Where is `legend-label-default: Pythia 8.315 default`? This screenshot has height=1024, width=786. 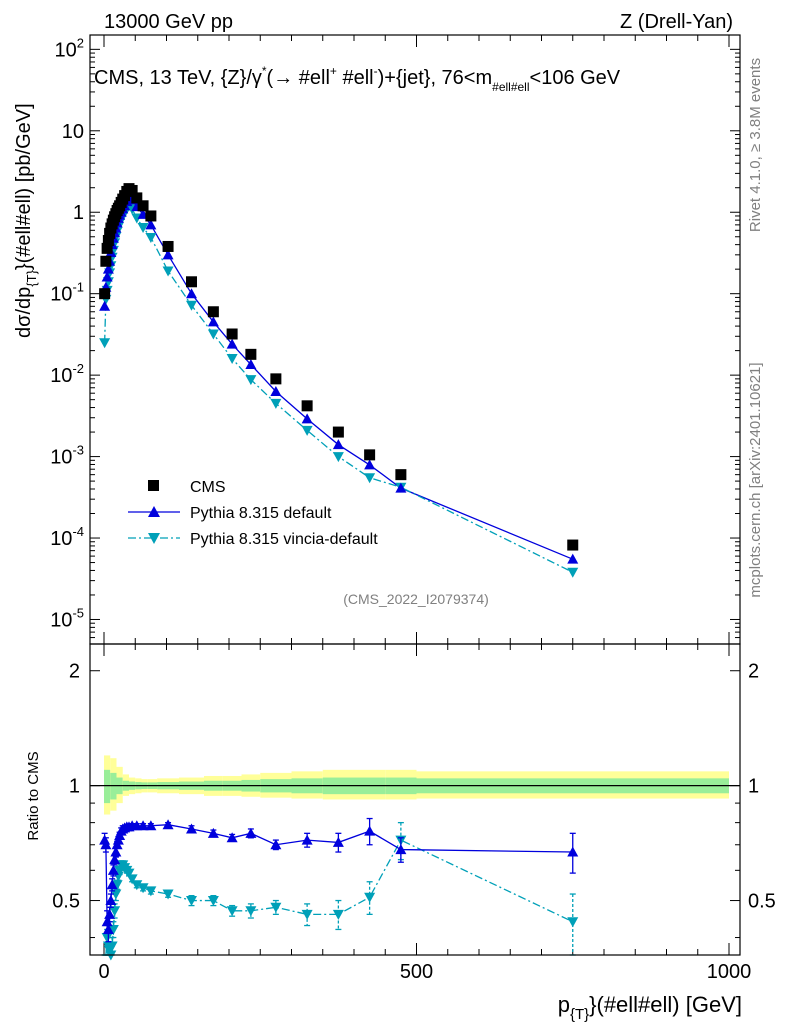 legend-label-default: Pythia 8.315 default is located at coordinates (261, 513).